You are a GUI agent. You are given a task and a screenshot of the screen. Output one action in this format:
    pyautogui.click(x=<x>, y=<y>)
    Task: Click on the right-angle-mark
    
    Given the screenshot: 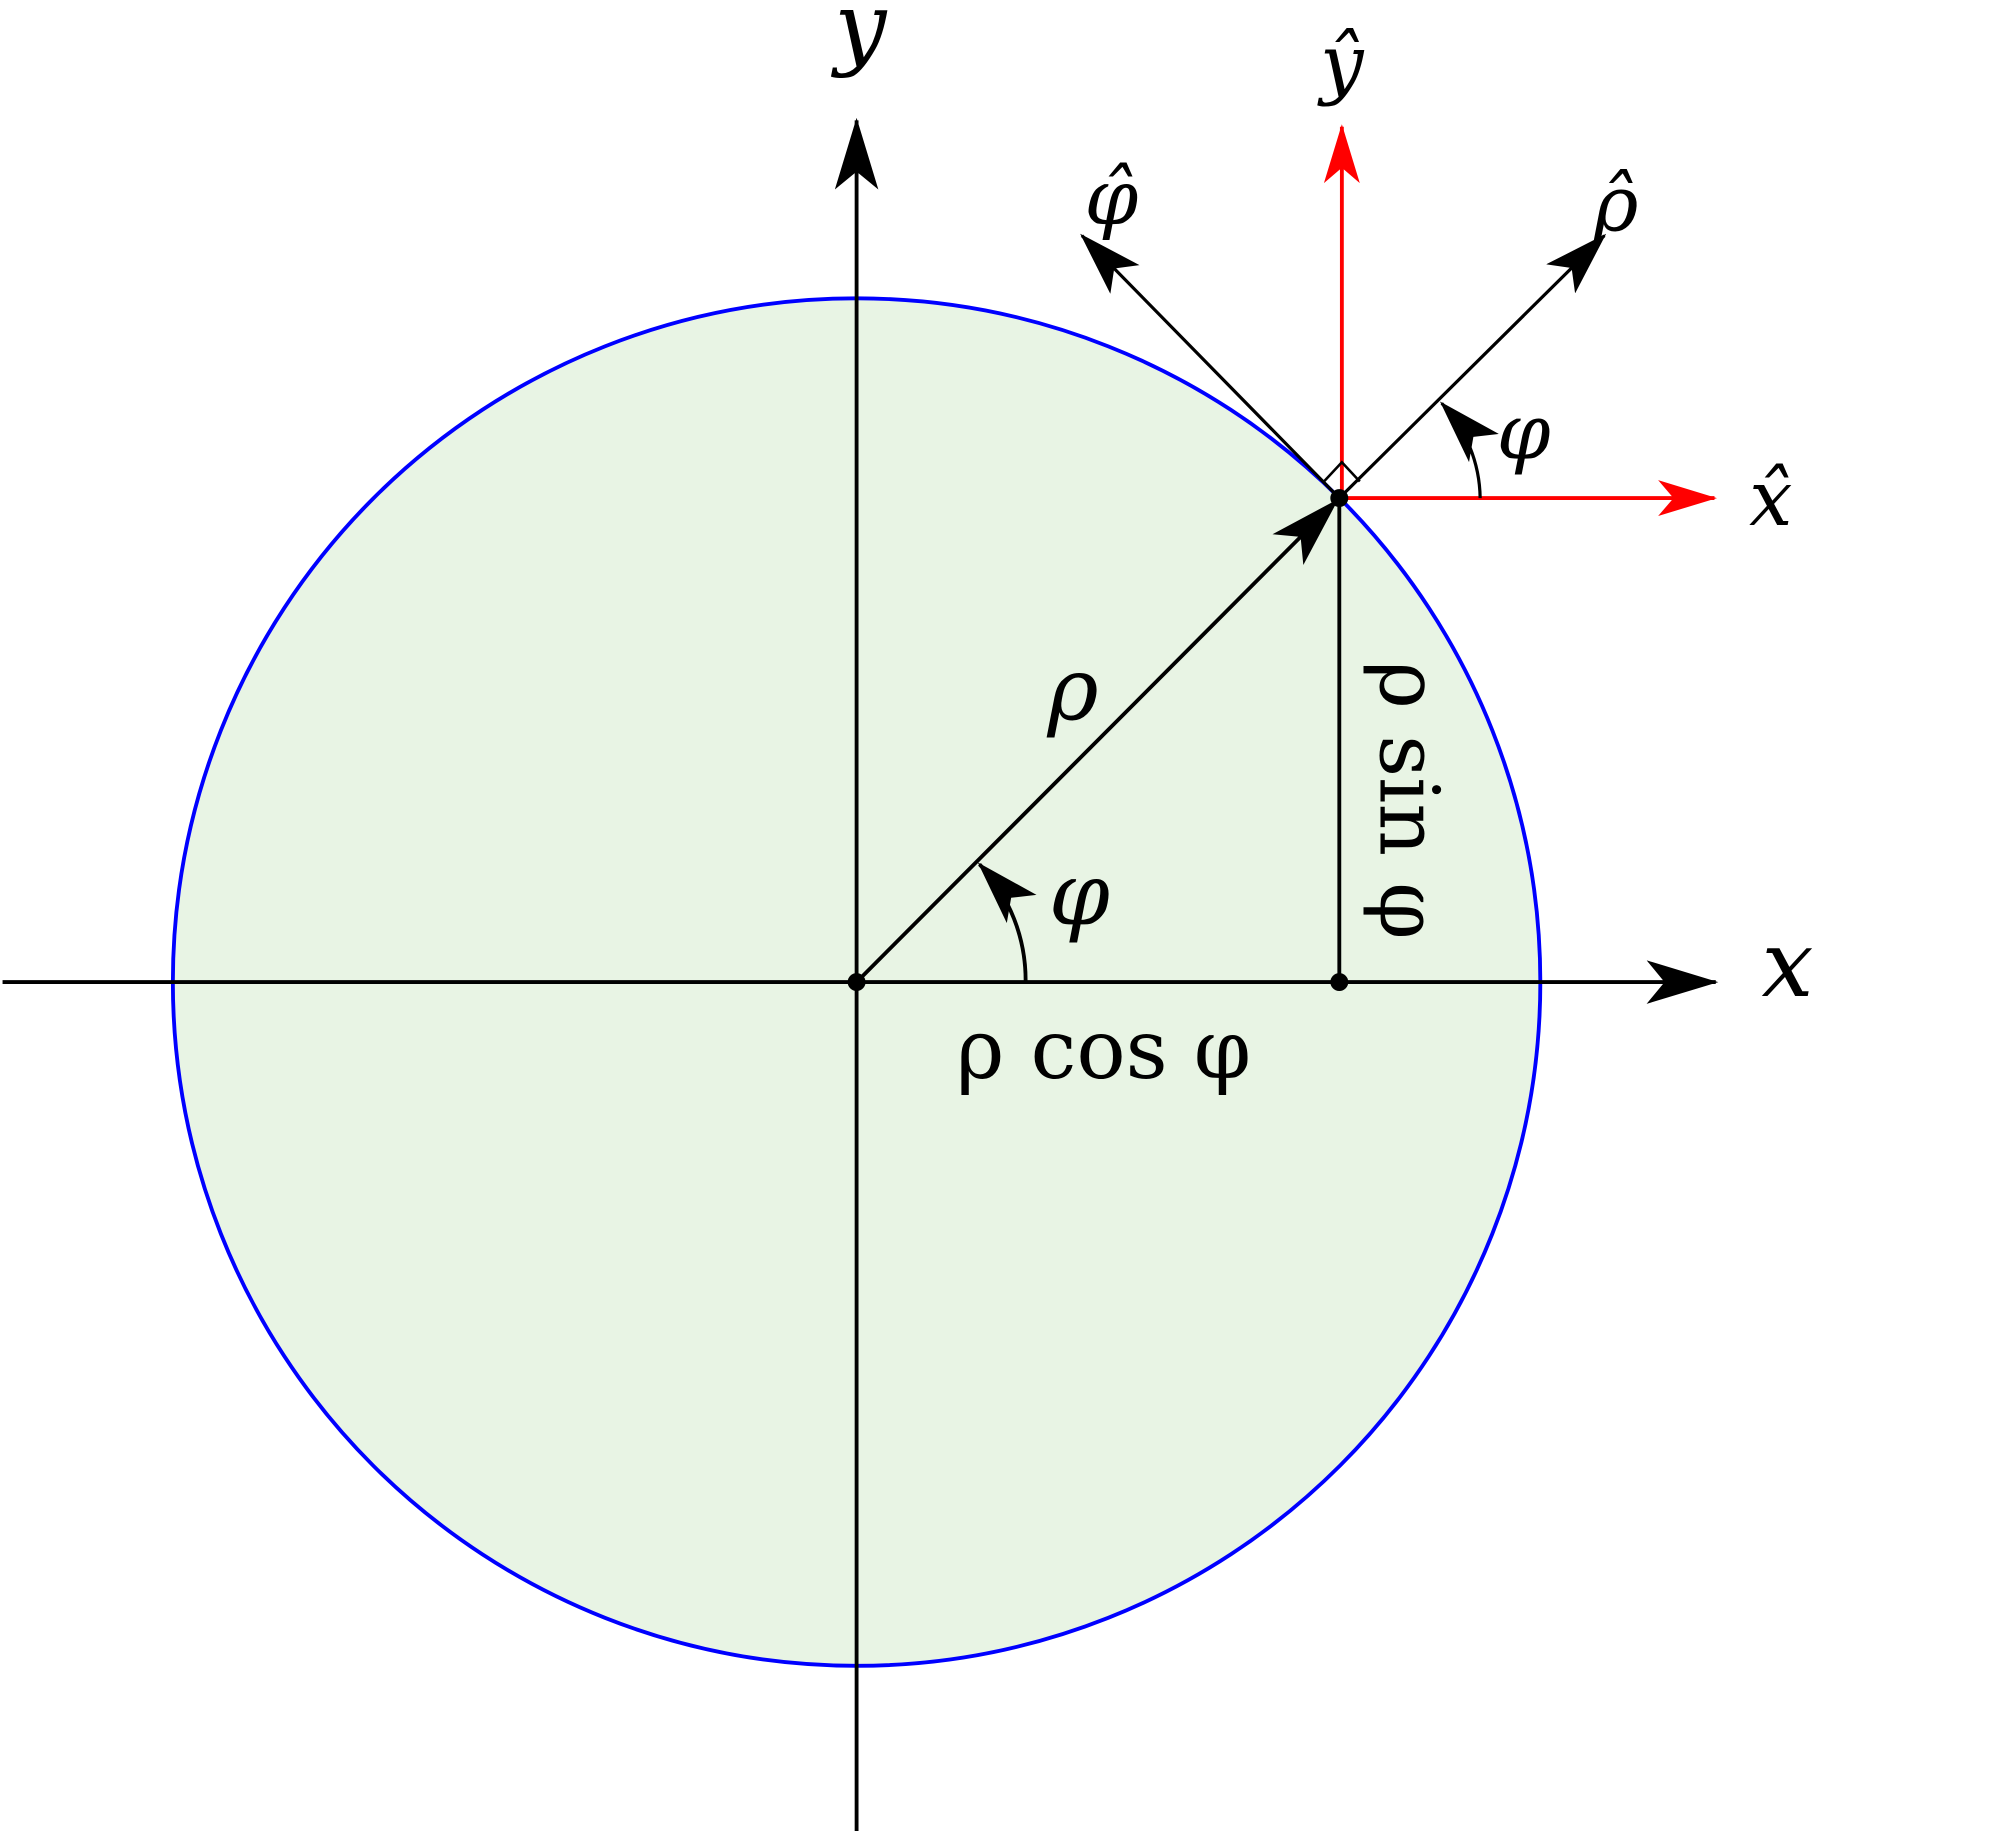 What is the action you would take?
    pyautogui.click(x=1342, y=471)
    